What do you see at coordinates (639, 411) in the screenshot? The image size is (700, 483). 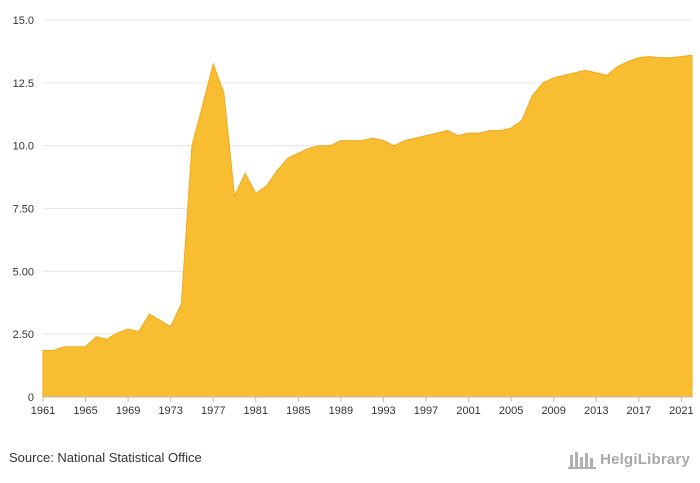 I see `x-tick-label: 2017` at bounding box center [639, 411].